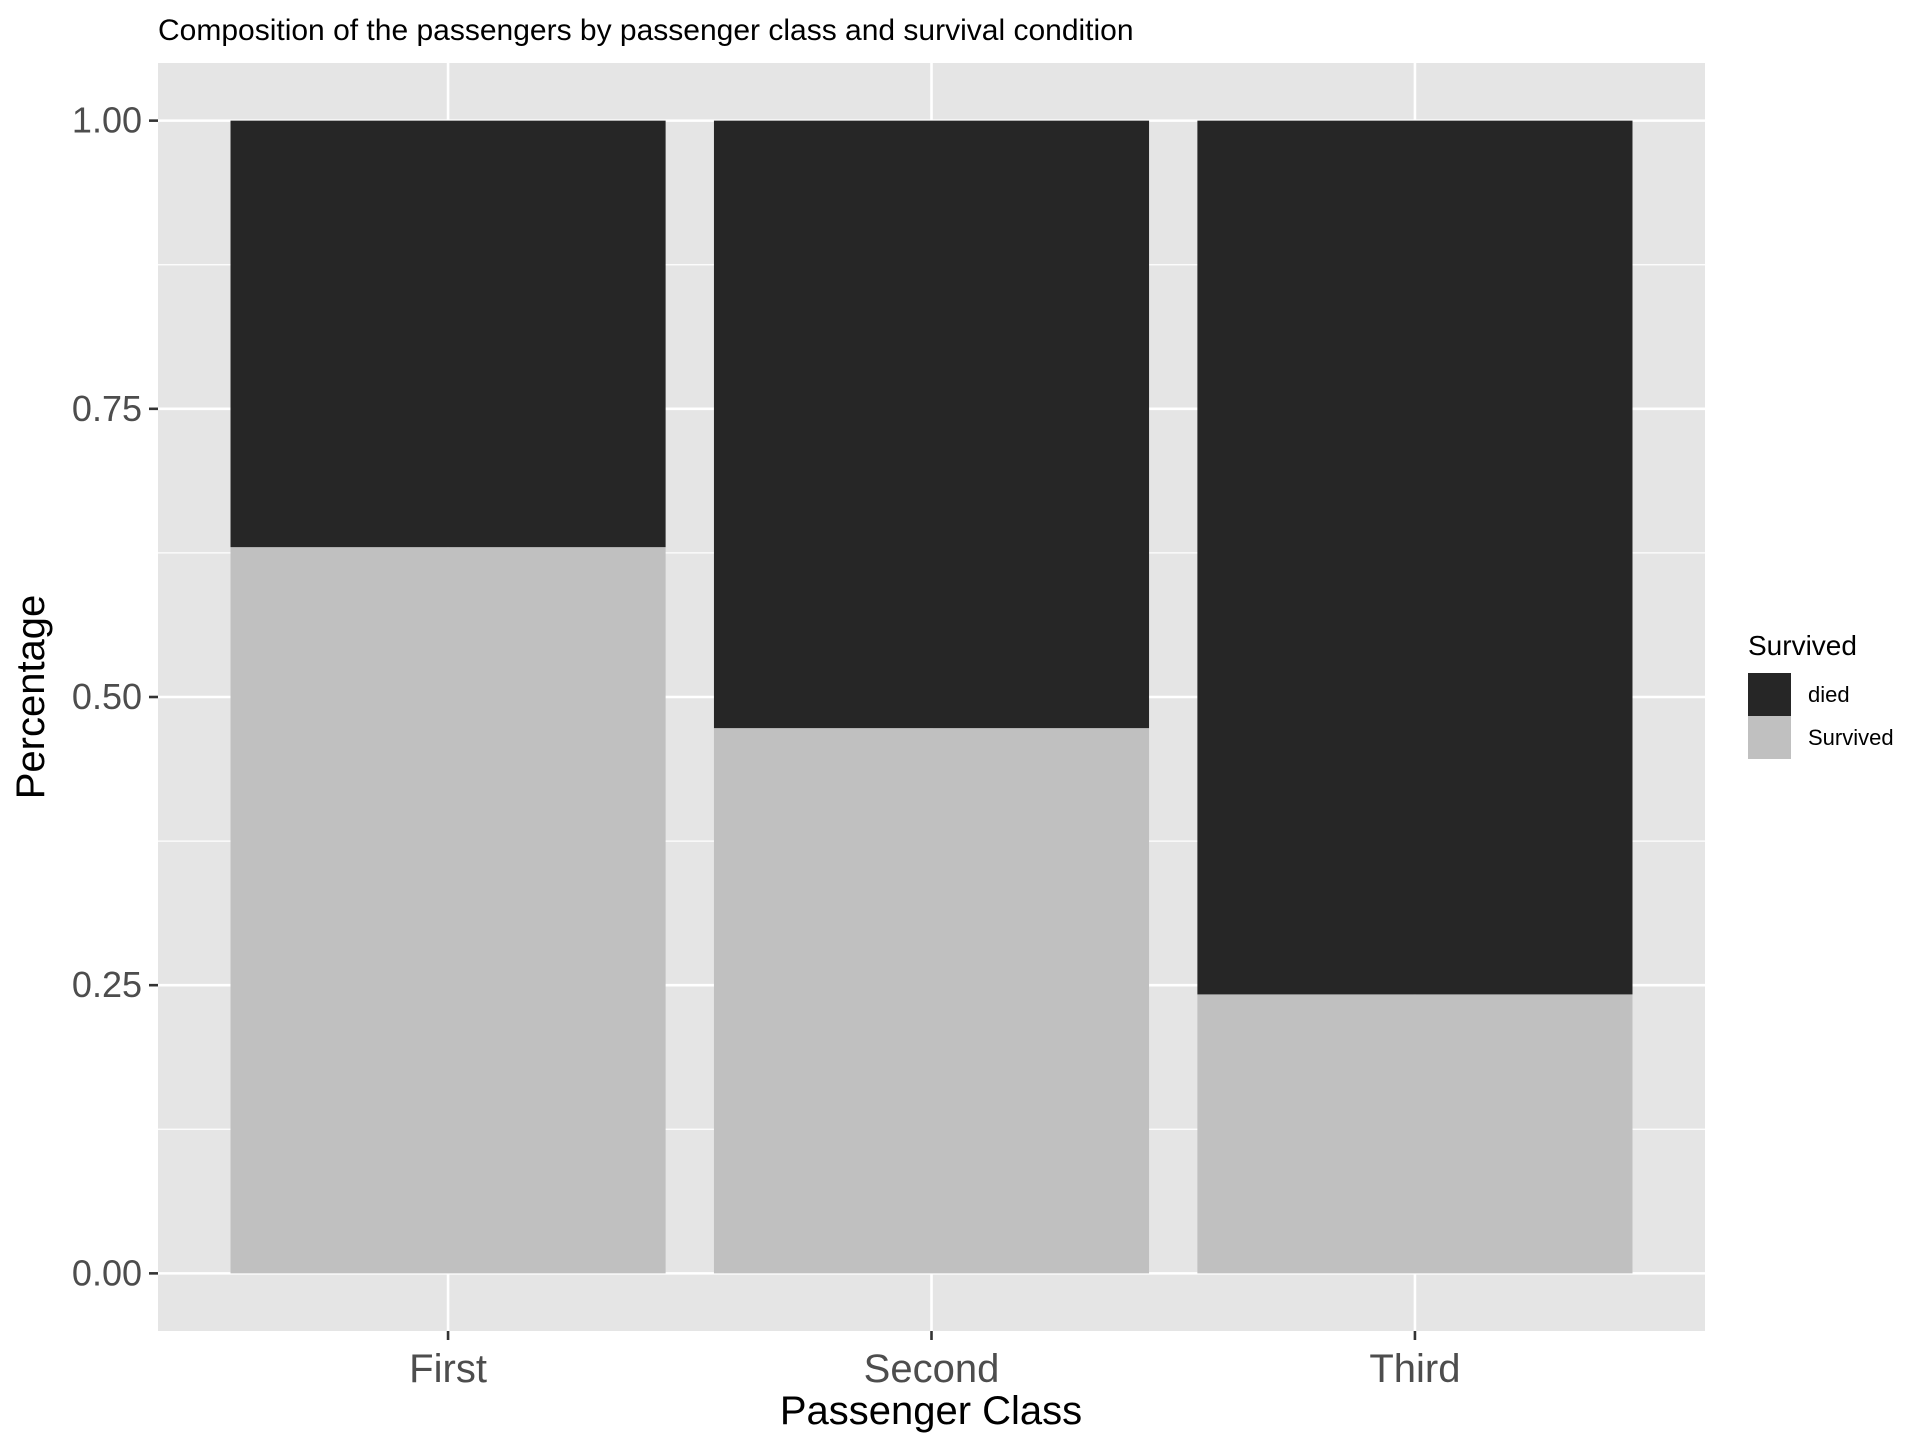 This screenshot has height=1440, width=1920. Describe the element at coordinates (107, 120) in the screenshot. I see `y-tick-label: 1.00` at that location.